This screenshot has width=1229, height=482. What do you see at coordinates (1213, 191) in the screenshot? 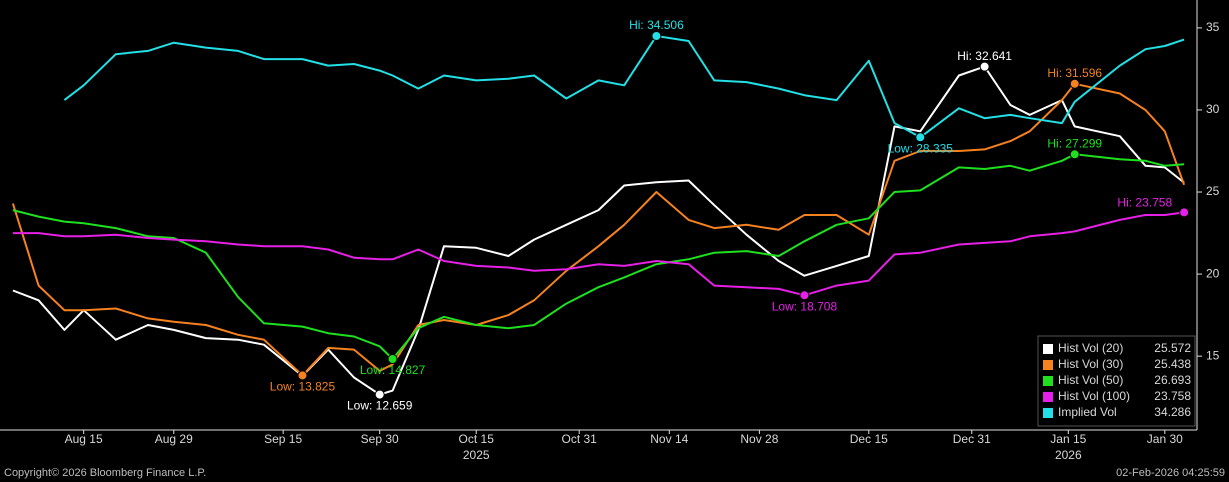
I see `y-tick-label: 25` at bounding box center [1213, 191].